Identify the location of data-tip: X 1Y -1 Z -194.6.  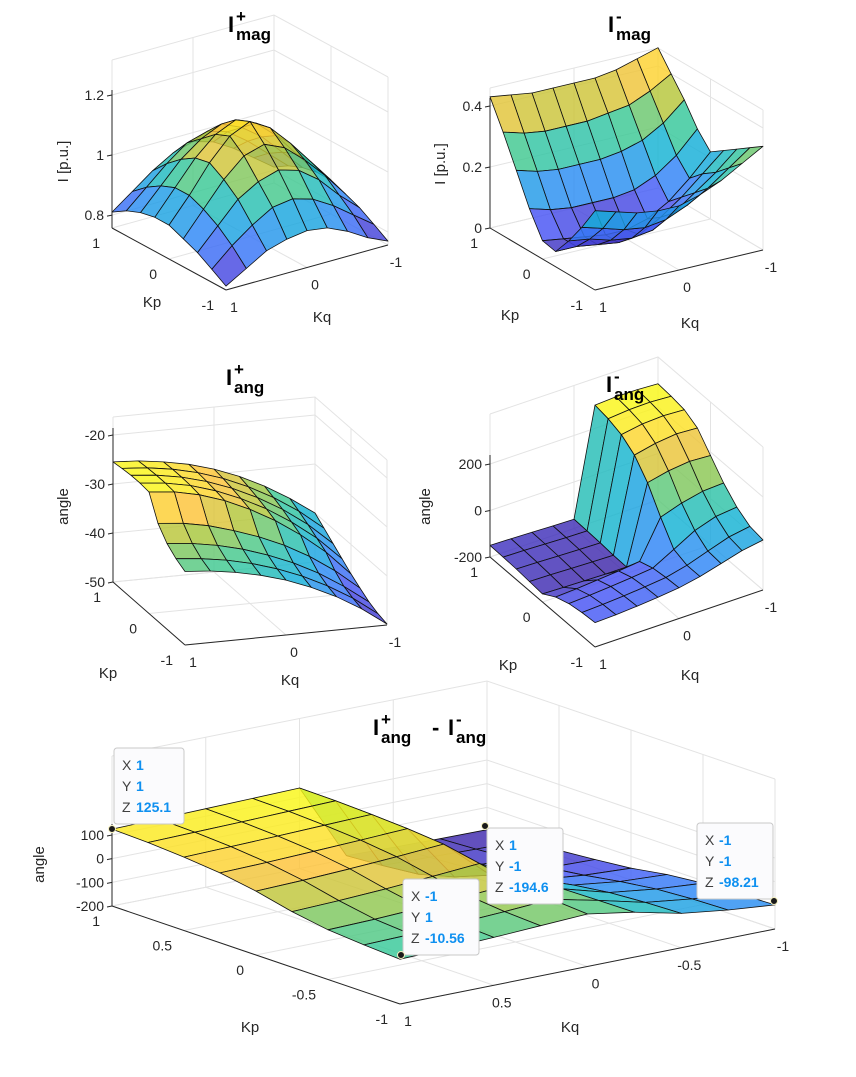
(522, 863).